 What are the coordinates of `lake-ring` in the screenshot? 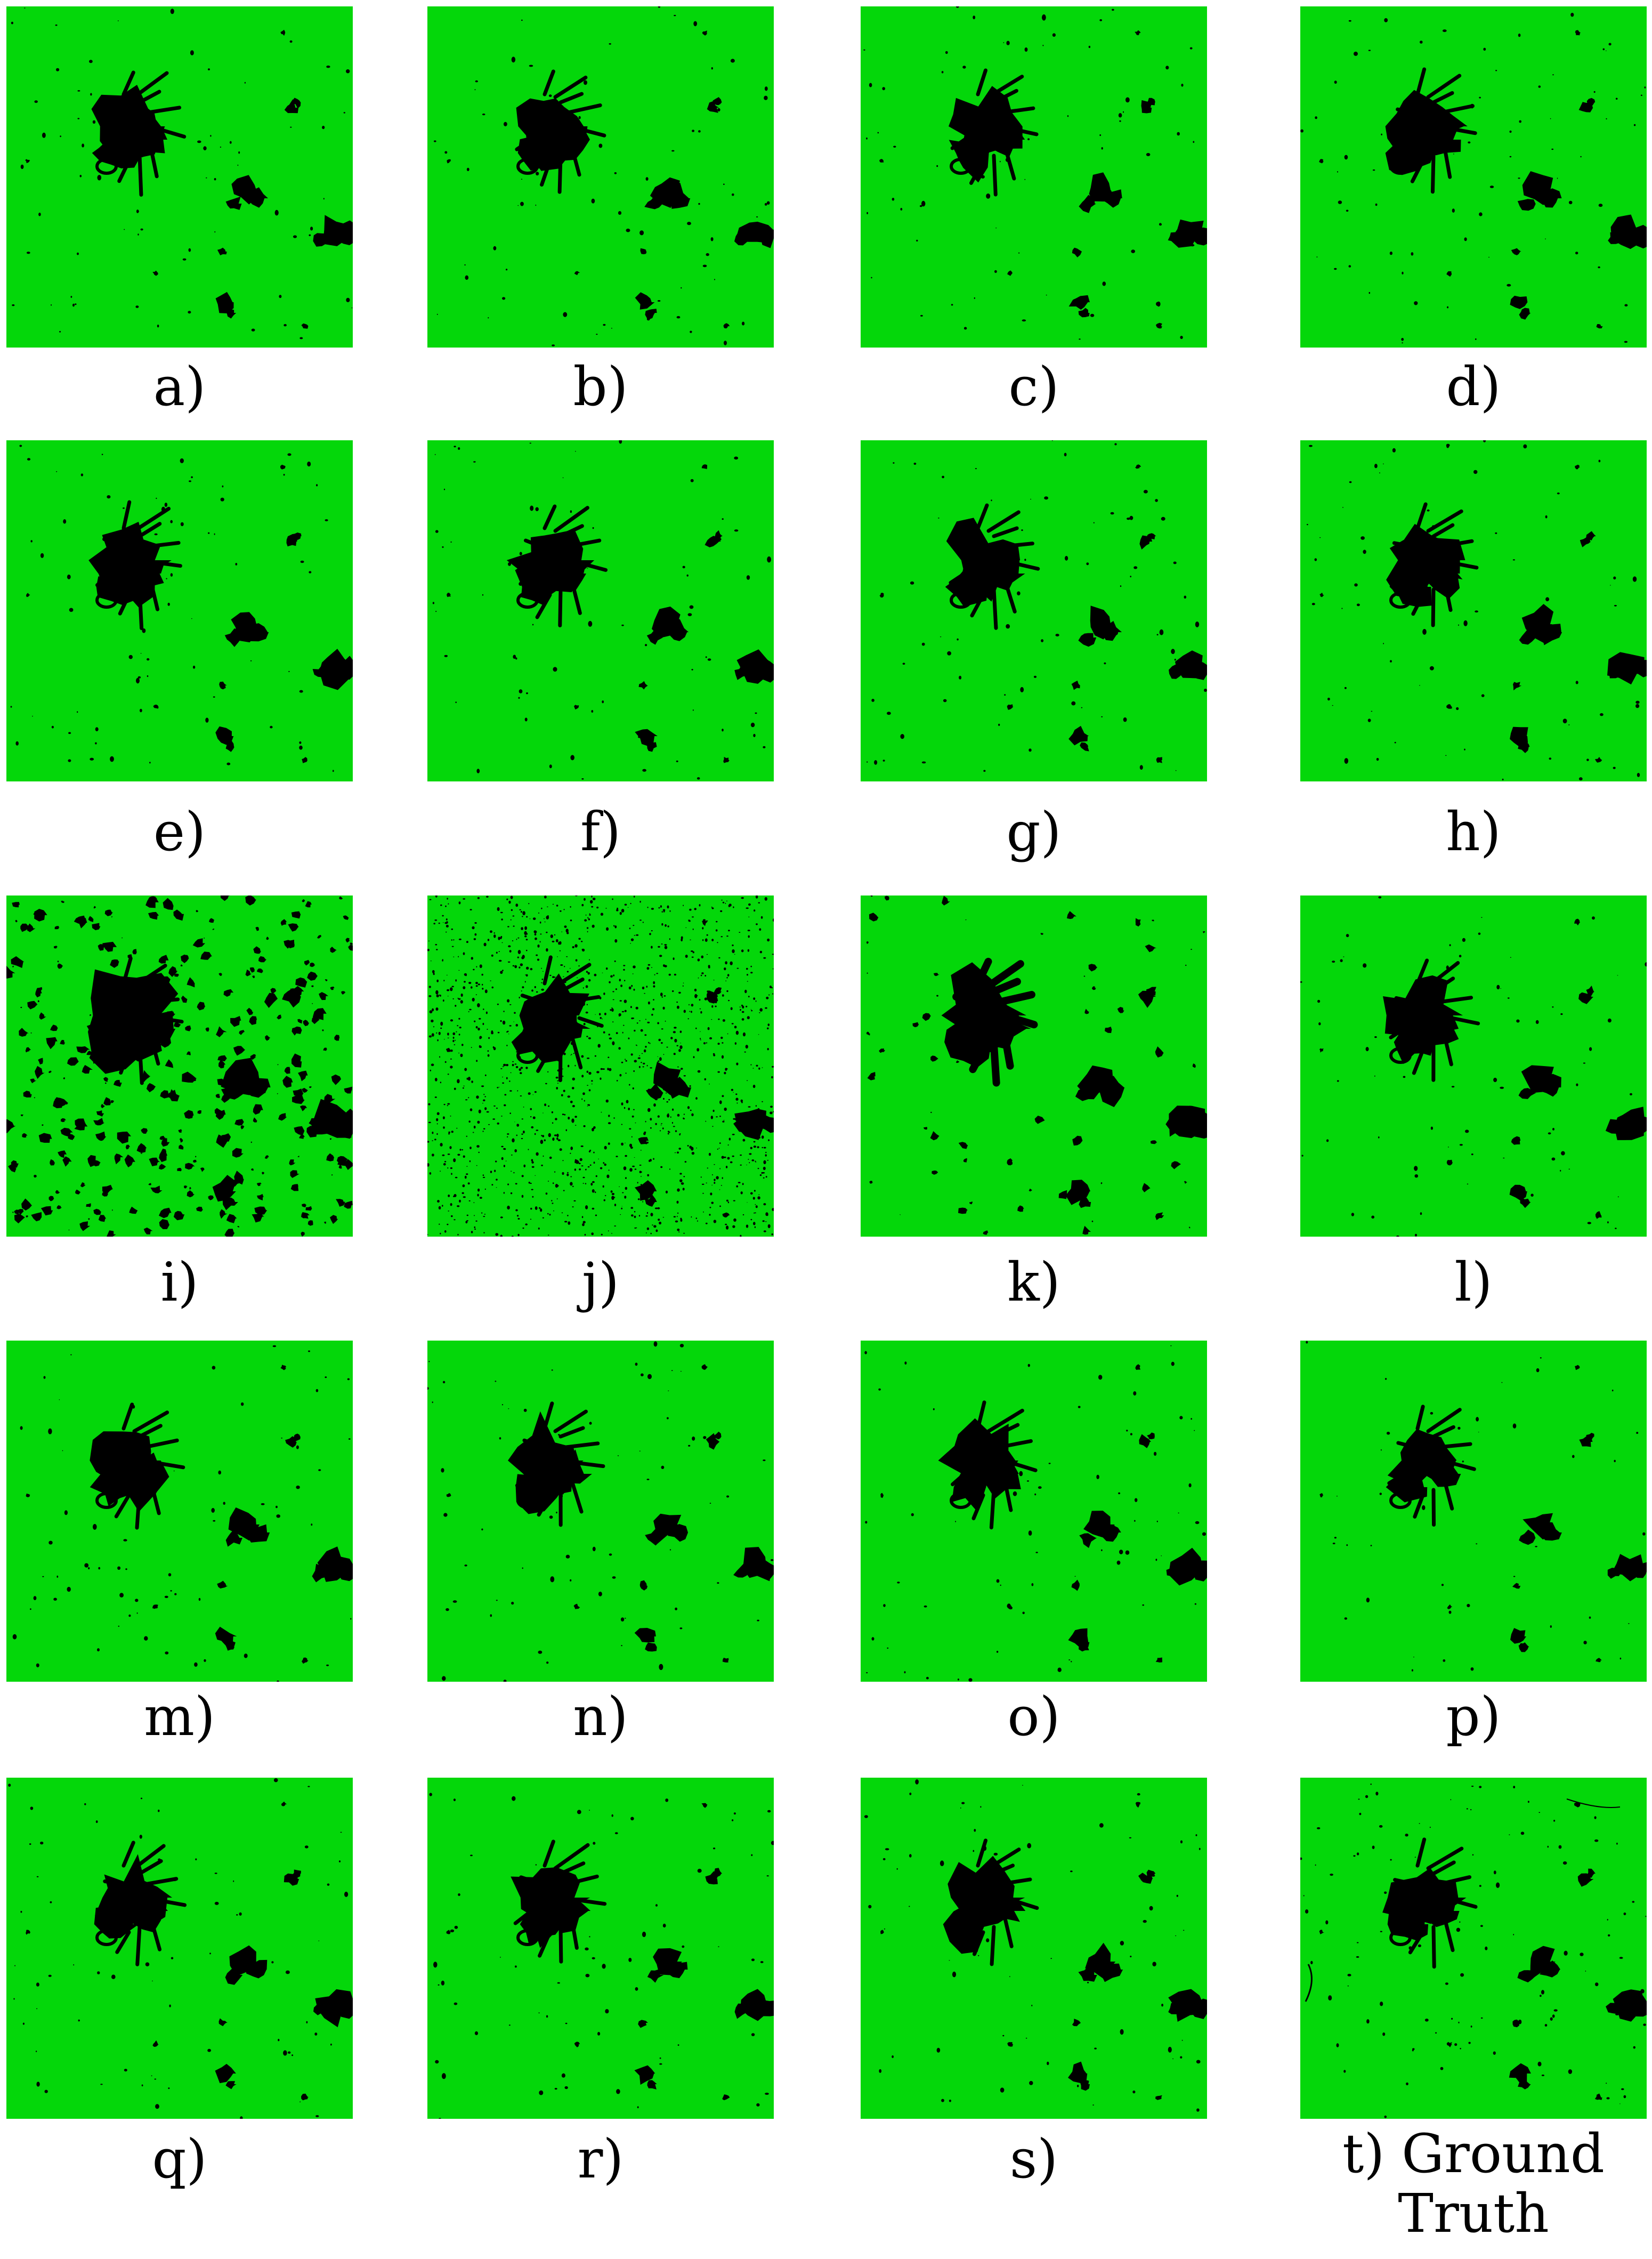 It's located at (106, 1500).